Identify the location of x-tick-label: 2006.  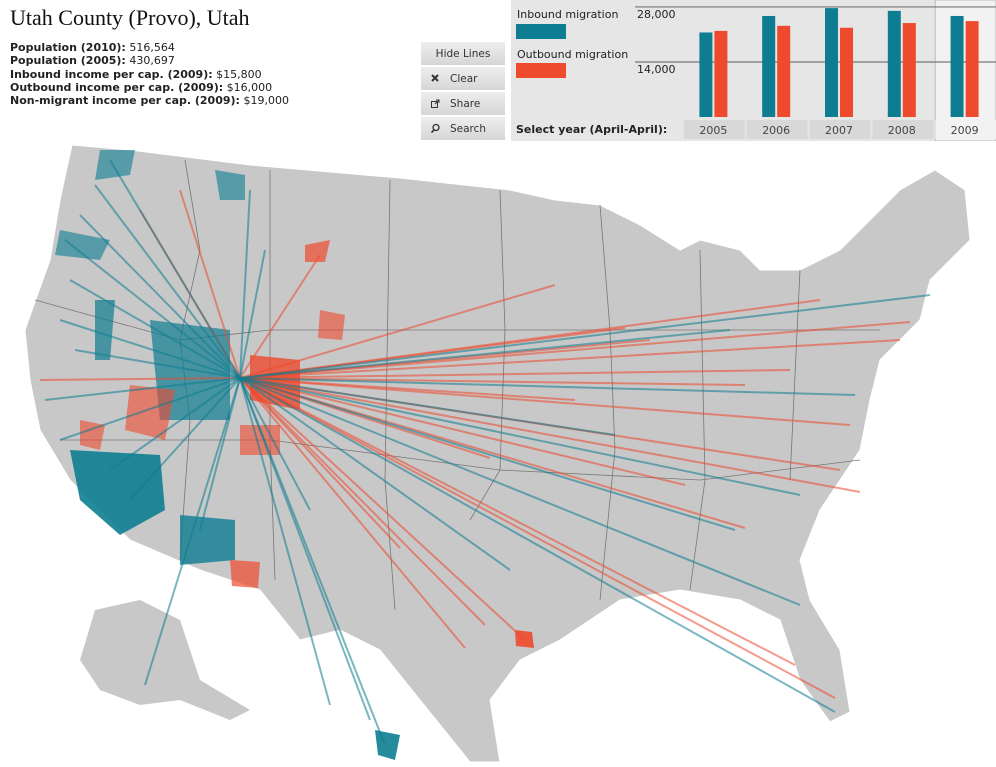
(776, 130).